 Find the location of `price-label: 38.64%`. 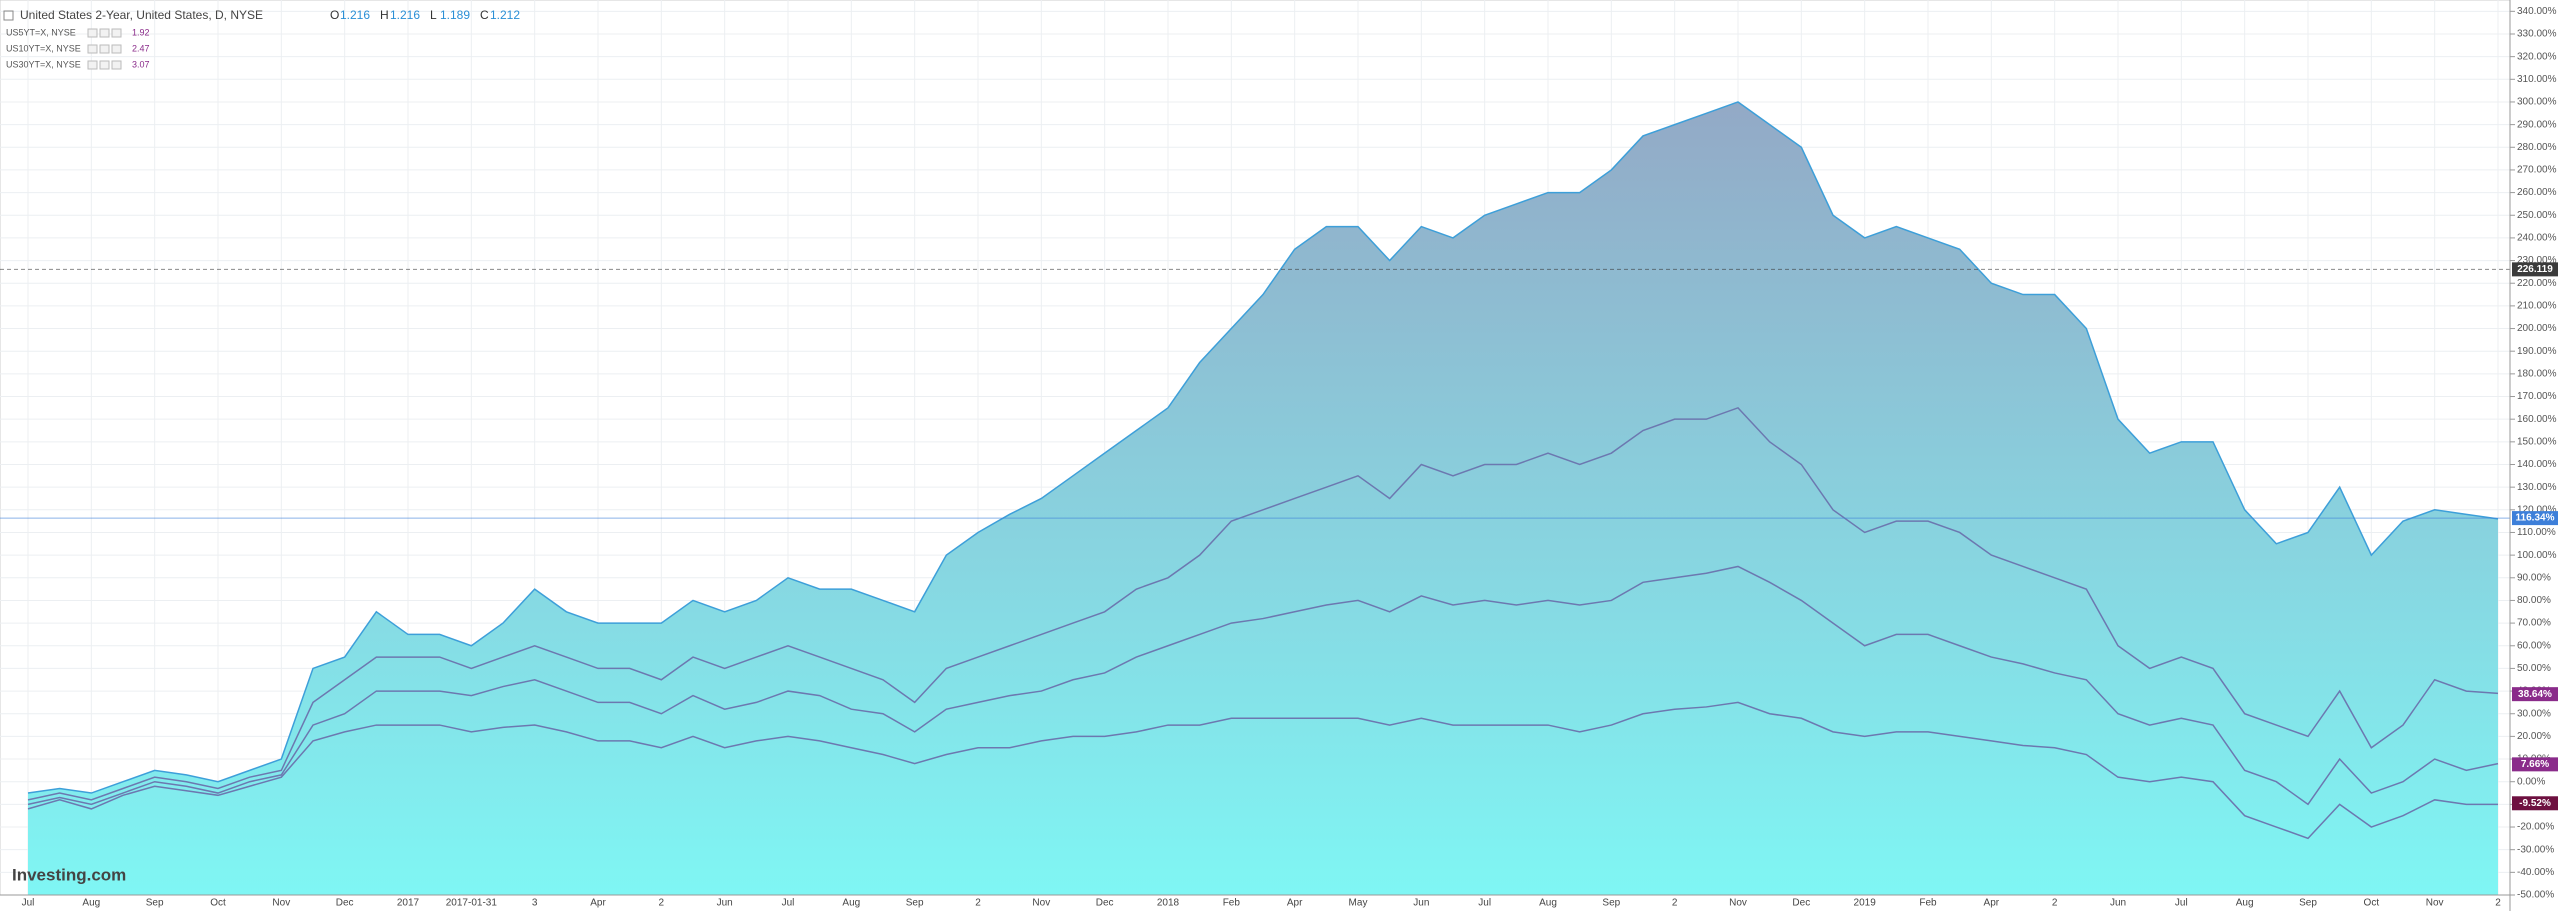

price-label: 38.64% is located at coordinates (2535, 694).